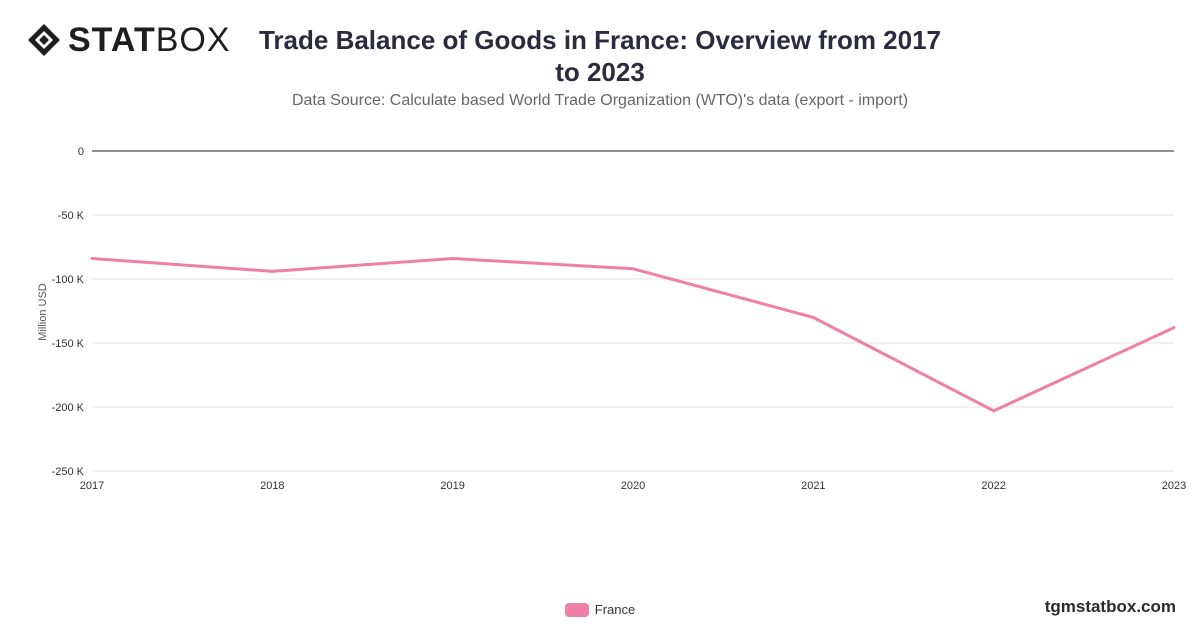  Describe the element at coordinates (68, 280) in the screenshot. I see `y-tick-label: -100 K` at that location.